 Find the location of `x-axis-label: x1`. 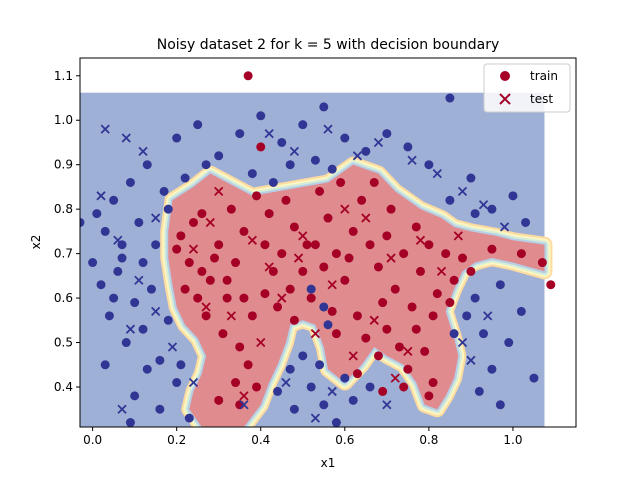

x-axis-label: x1 is located at coordinates (328, 463).